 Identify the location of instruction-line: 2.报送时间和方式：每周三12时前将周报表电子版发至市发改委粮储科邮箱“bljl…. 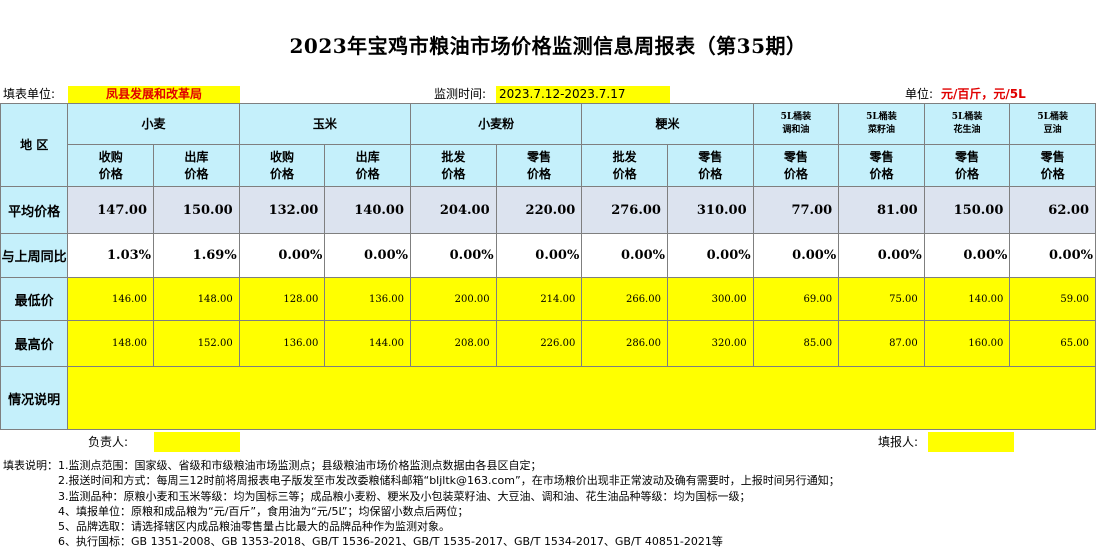
(421, 481).